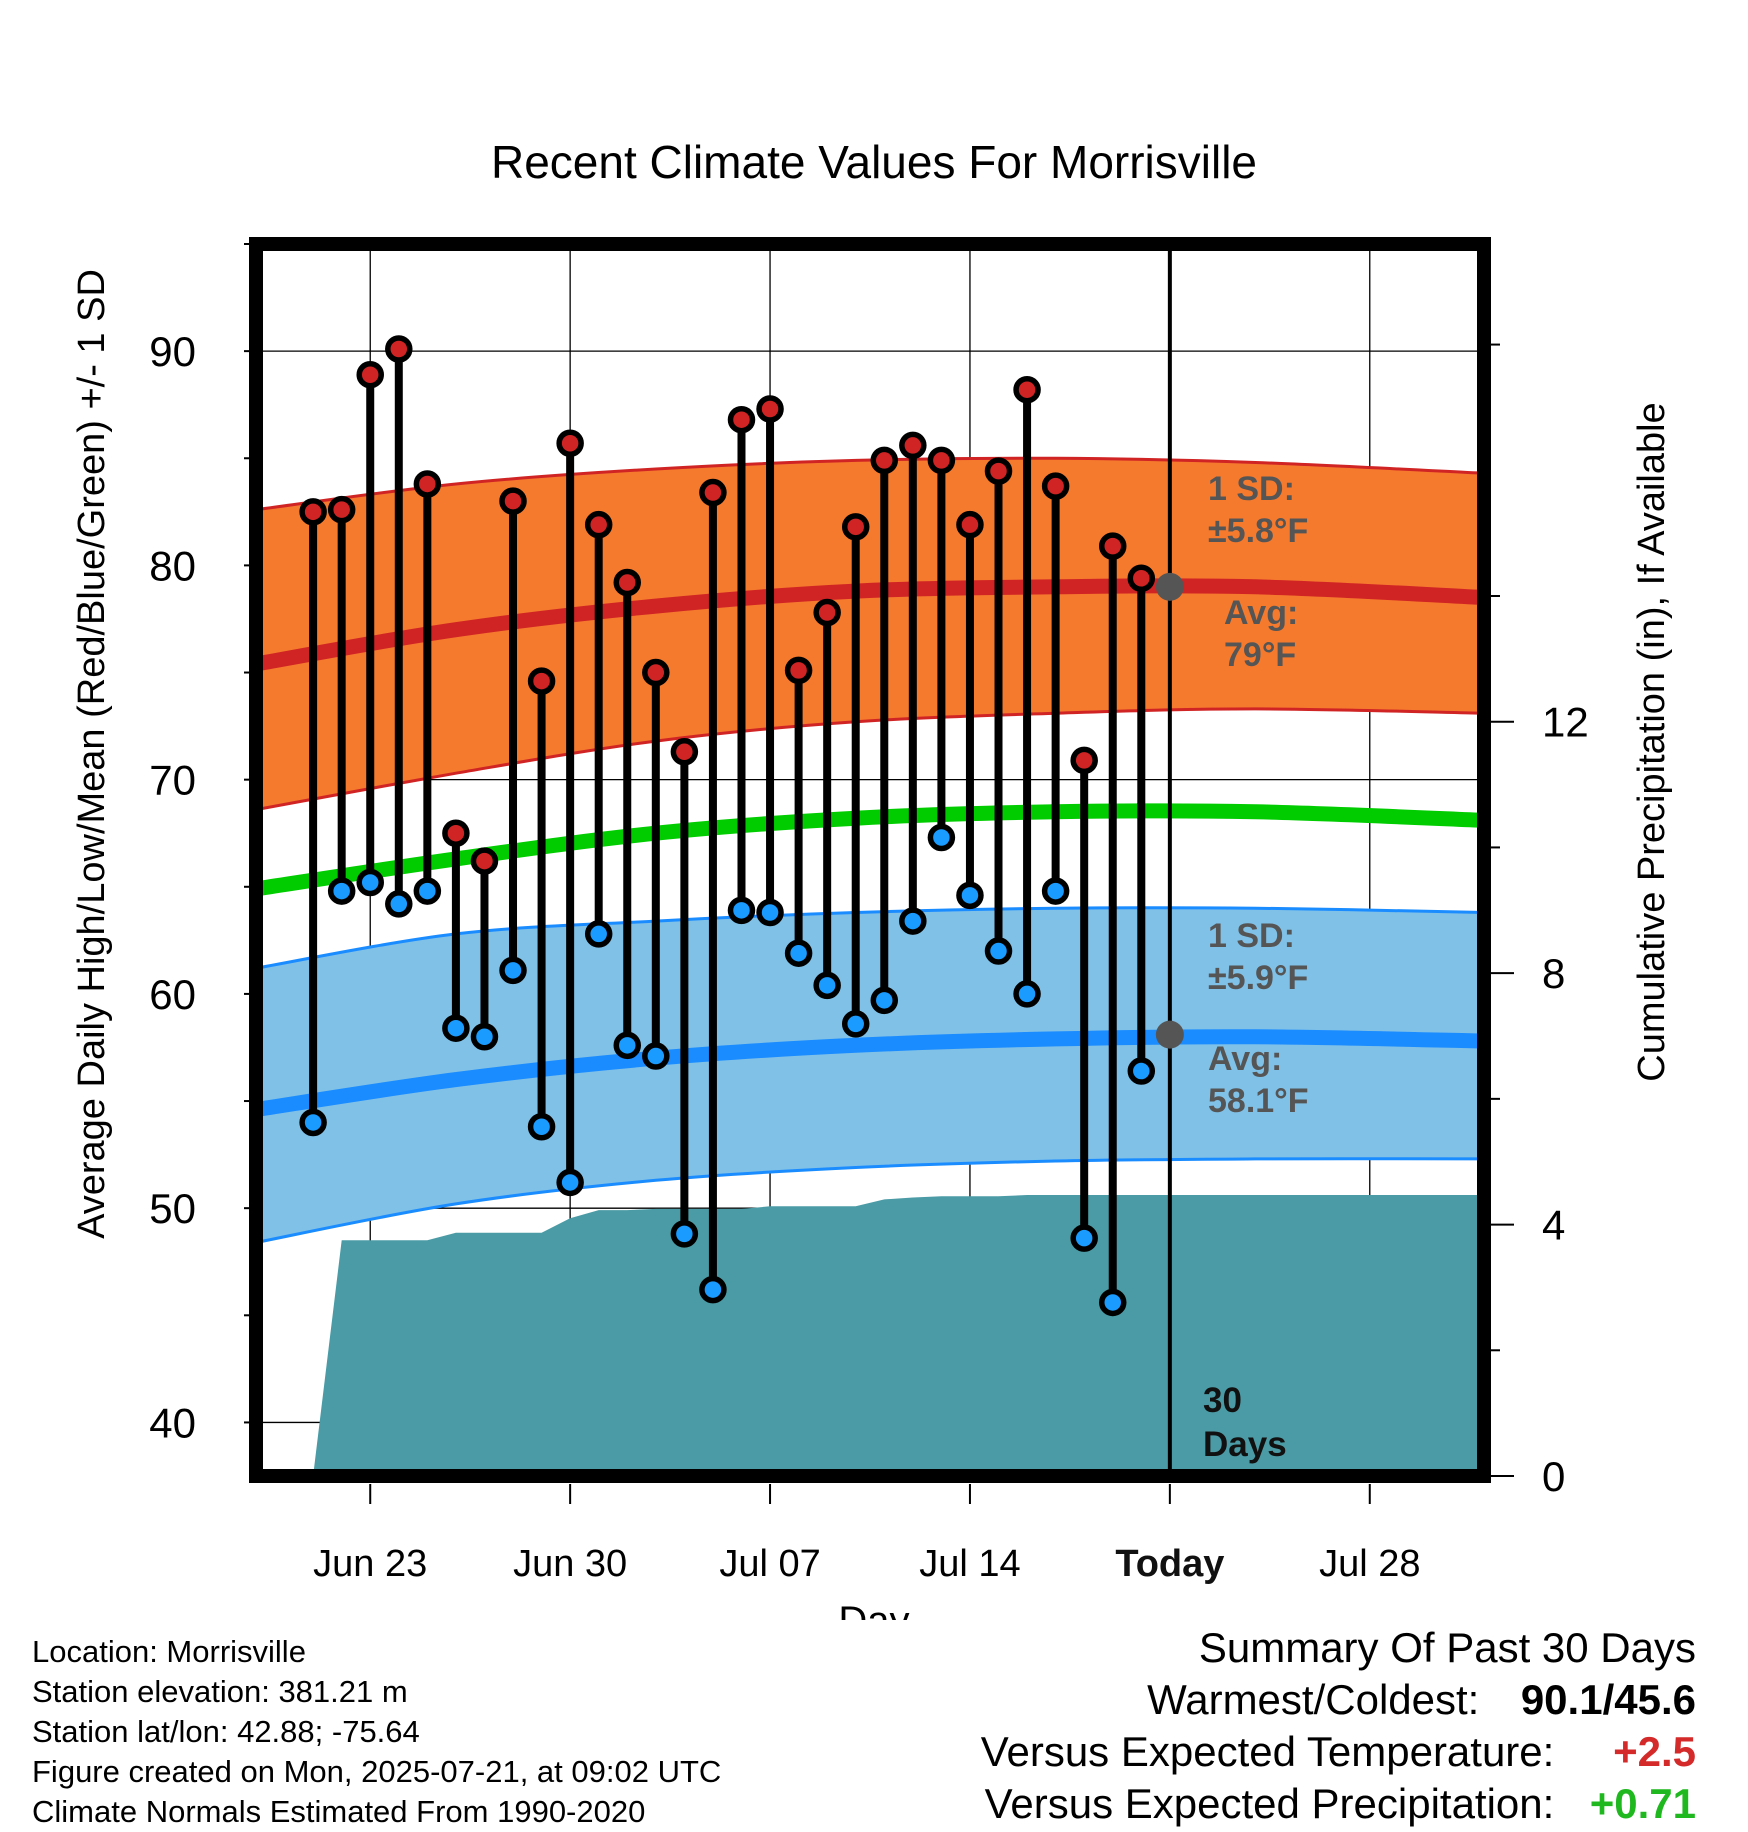  Describe the element at coordinates (1447, 1647) in the screenshot. I see `summary-title: Summary Of Past 30 Days` at that location.